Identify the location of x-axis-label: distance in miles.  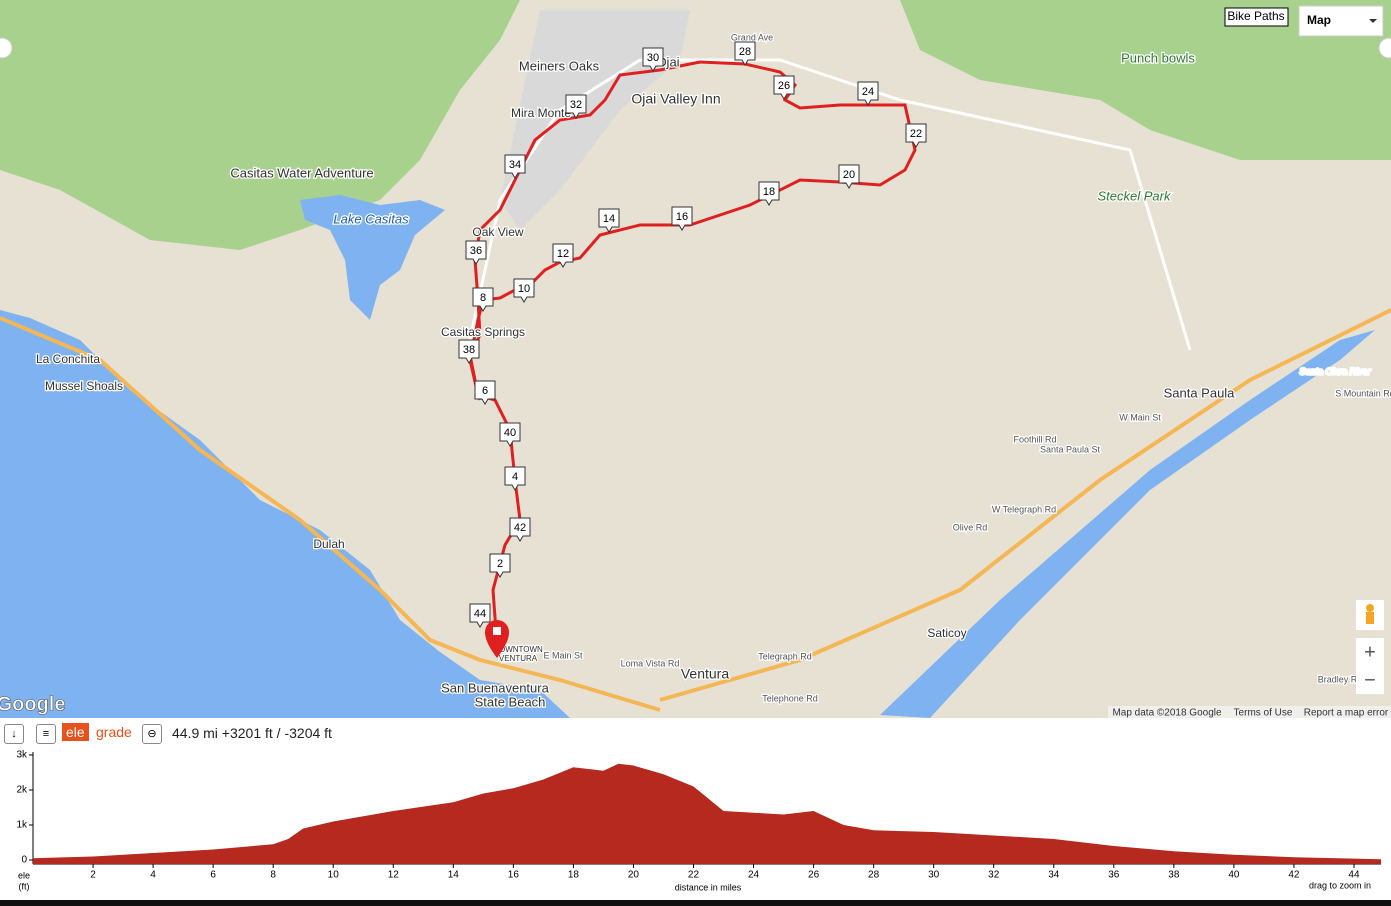
(708, 887).